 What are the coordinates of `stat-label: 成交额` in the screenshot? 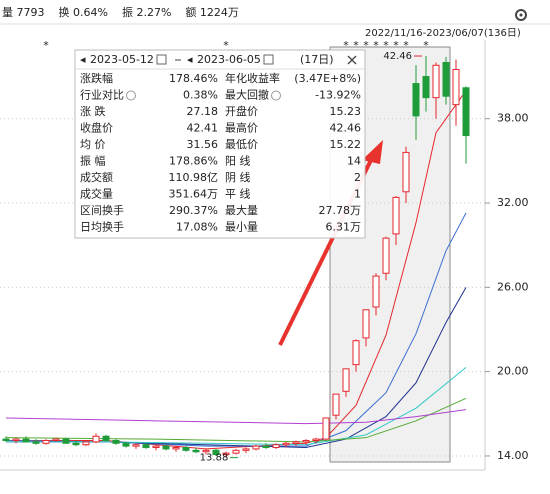 It's located at (96, 177).